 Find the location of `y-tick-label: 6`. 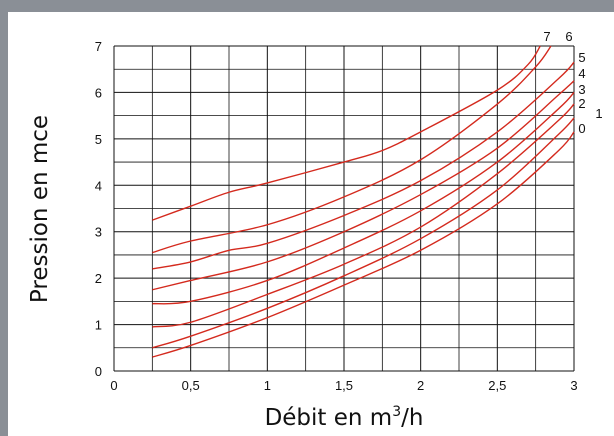

y-tick-label: 6 is located at coordinates (98, 92).